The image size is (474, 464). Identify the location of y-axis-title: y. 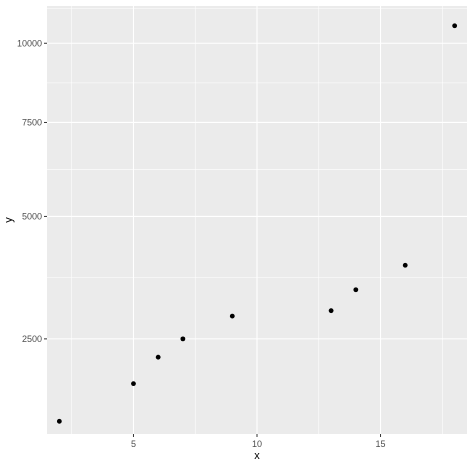
(9, 220).